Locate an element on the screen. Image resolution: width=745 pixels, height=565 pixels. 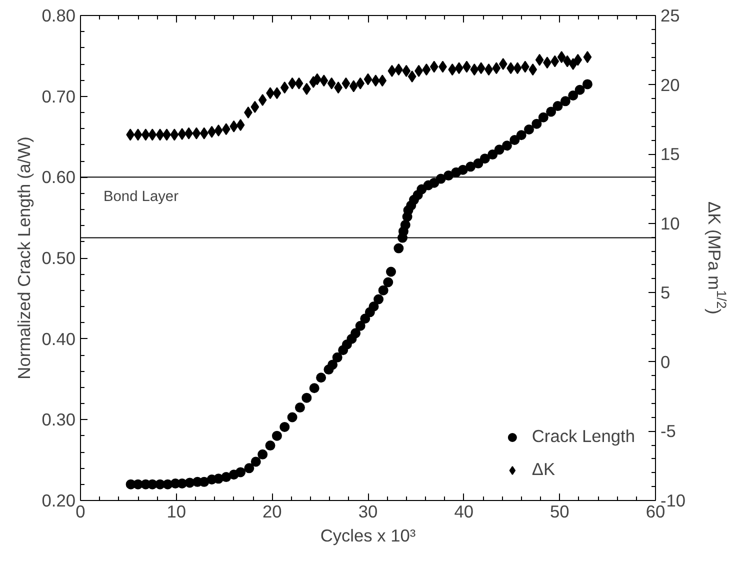
x-tick-label: 40 is located at coordinates (464, 512).